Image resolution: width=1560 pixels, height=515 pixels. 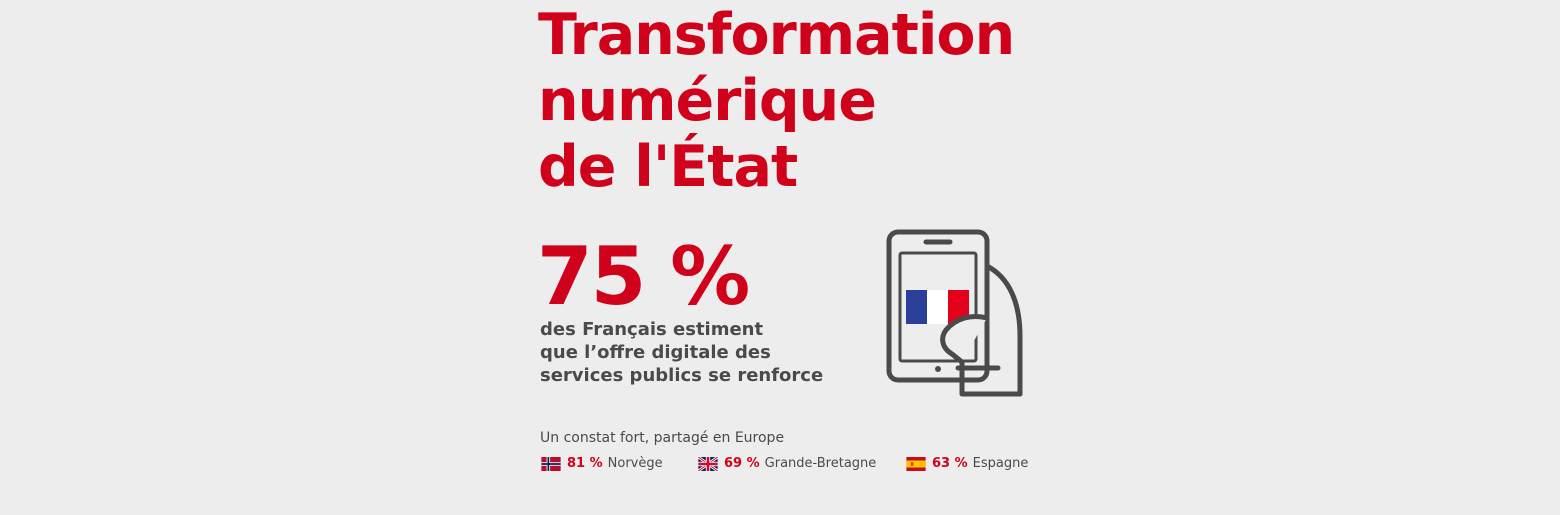 What do you see at coordinates (585, 463) in the screenshot?
I see `country-percent: 81 %` at bounding box center [585, 463].